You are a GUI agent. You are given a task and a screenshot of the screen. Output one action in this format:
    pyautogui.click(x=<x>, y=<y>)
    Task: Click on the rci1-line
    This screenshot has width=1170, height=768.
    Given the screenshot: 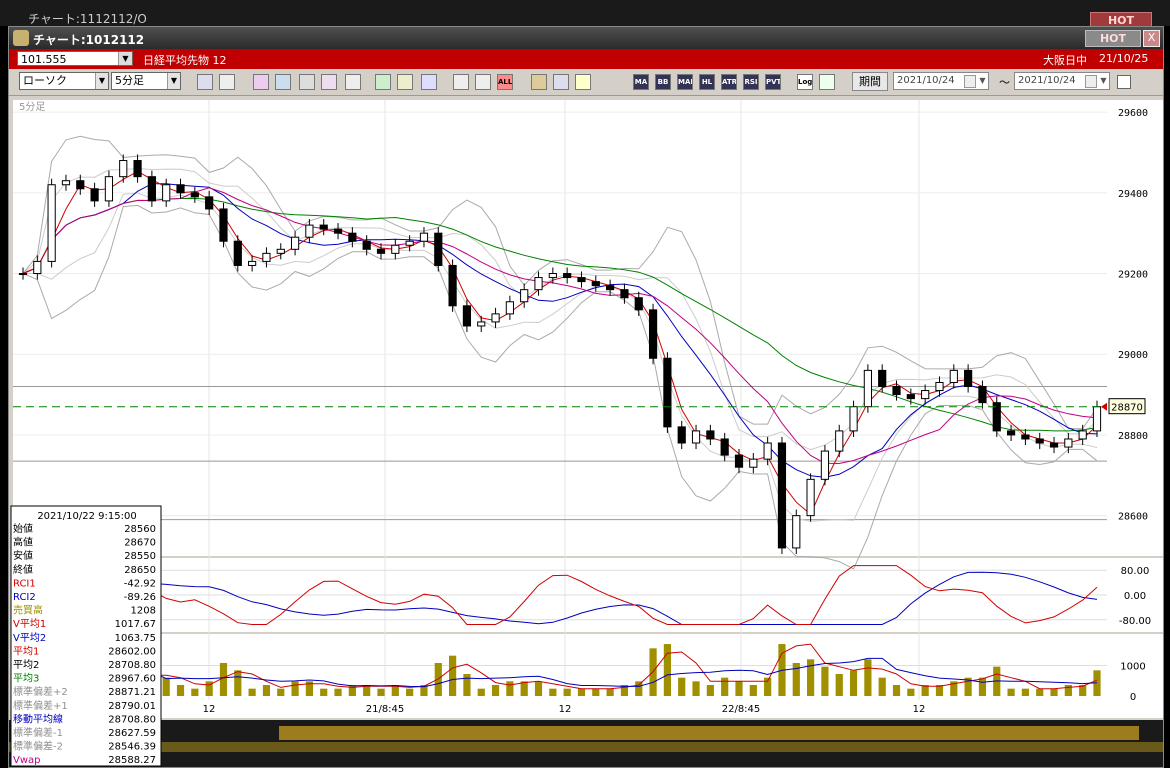 What is the action you would take?
    pyautogui.click(x=560, y=595)
    